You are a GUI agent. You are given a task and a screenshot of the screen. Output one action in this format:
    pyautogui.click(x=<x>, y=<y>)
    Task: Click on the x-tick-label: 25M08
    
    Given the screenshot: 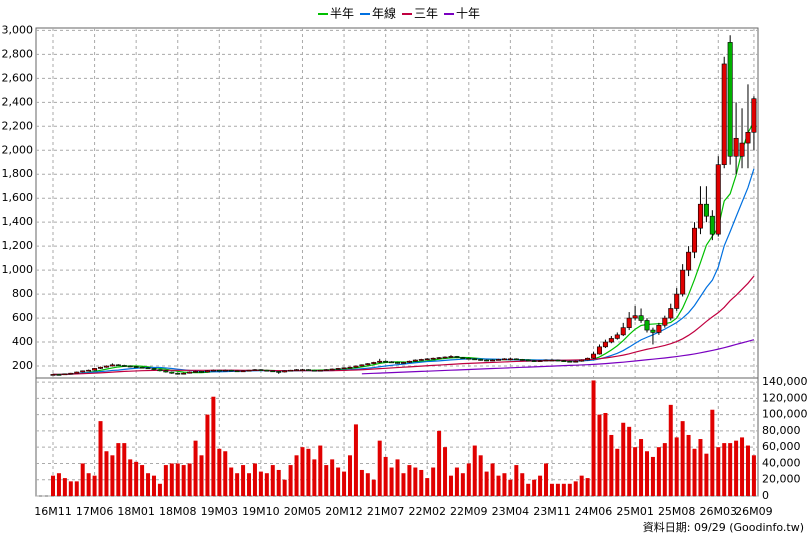 What is the action you would take?
    pyautogui.click(x=677, y=511)
    